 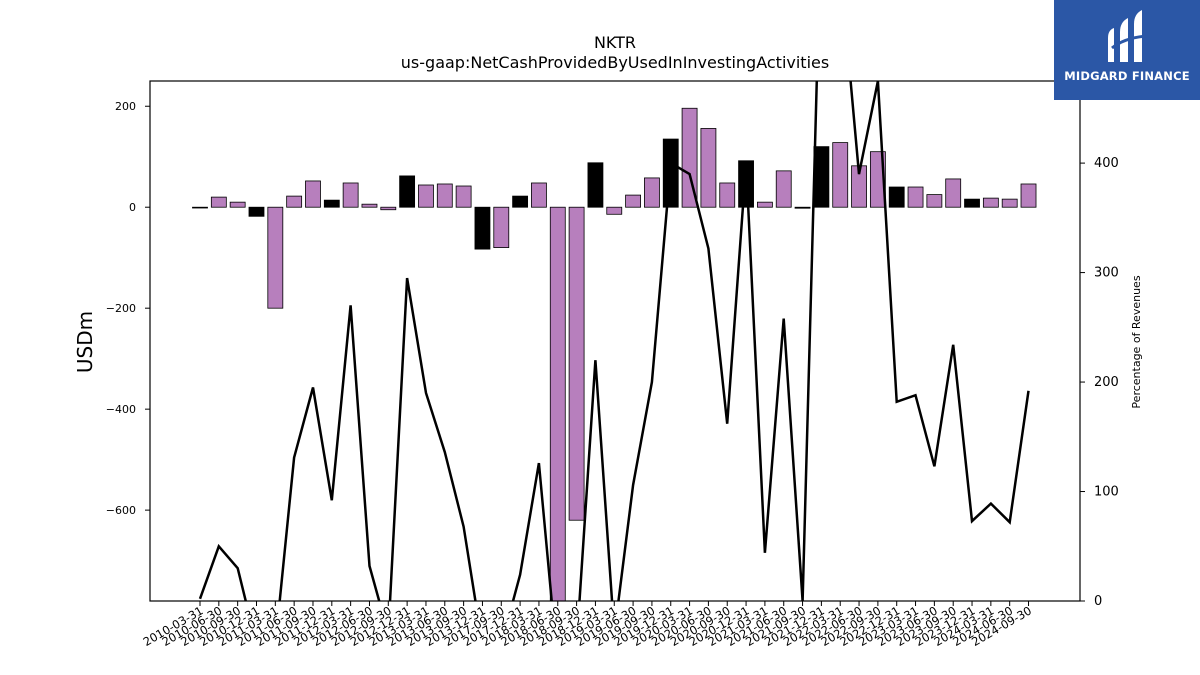 What do you see at coordinates (1106, 382) in the screenshot?
I see `y2-tick-label: 200` at bounding box center [1106, 382].